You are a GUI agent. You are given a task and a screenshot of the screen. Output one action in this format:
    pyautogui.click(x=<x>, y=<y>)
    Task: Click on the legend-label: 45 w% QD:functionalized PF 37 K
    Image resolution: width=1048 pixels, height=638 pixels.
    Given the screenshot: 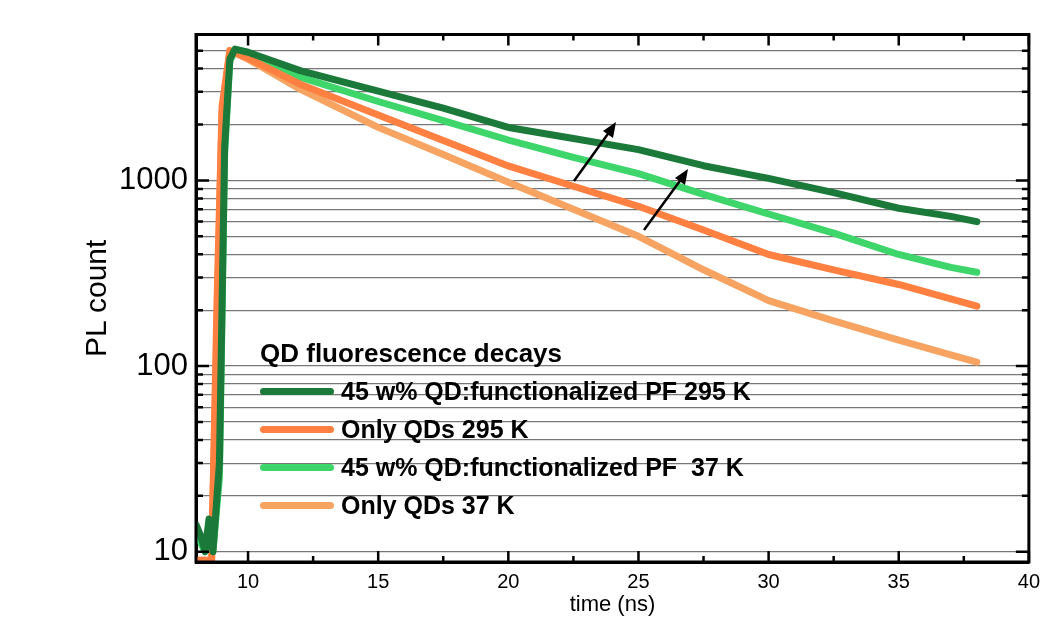 What is the action you would take?
    pyautogui.click(x=542, y=467)
    